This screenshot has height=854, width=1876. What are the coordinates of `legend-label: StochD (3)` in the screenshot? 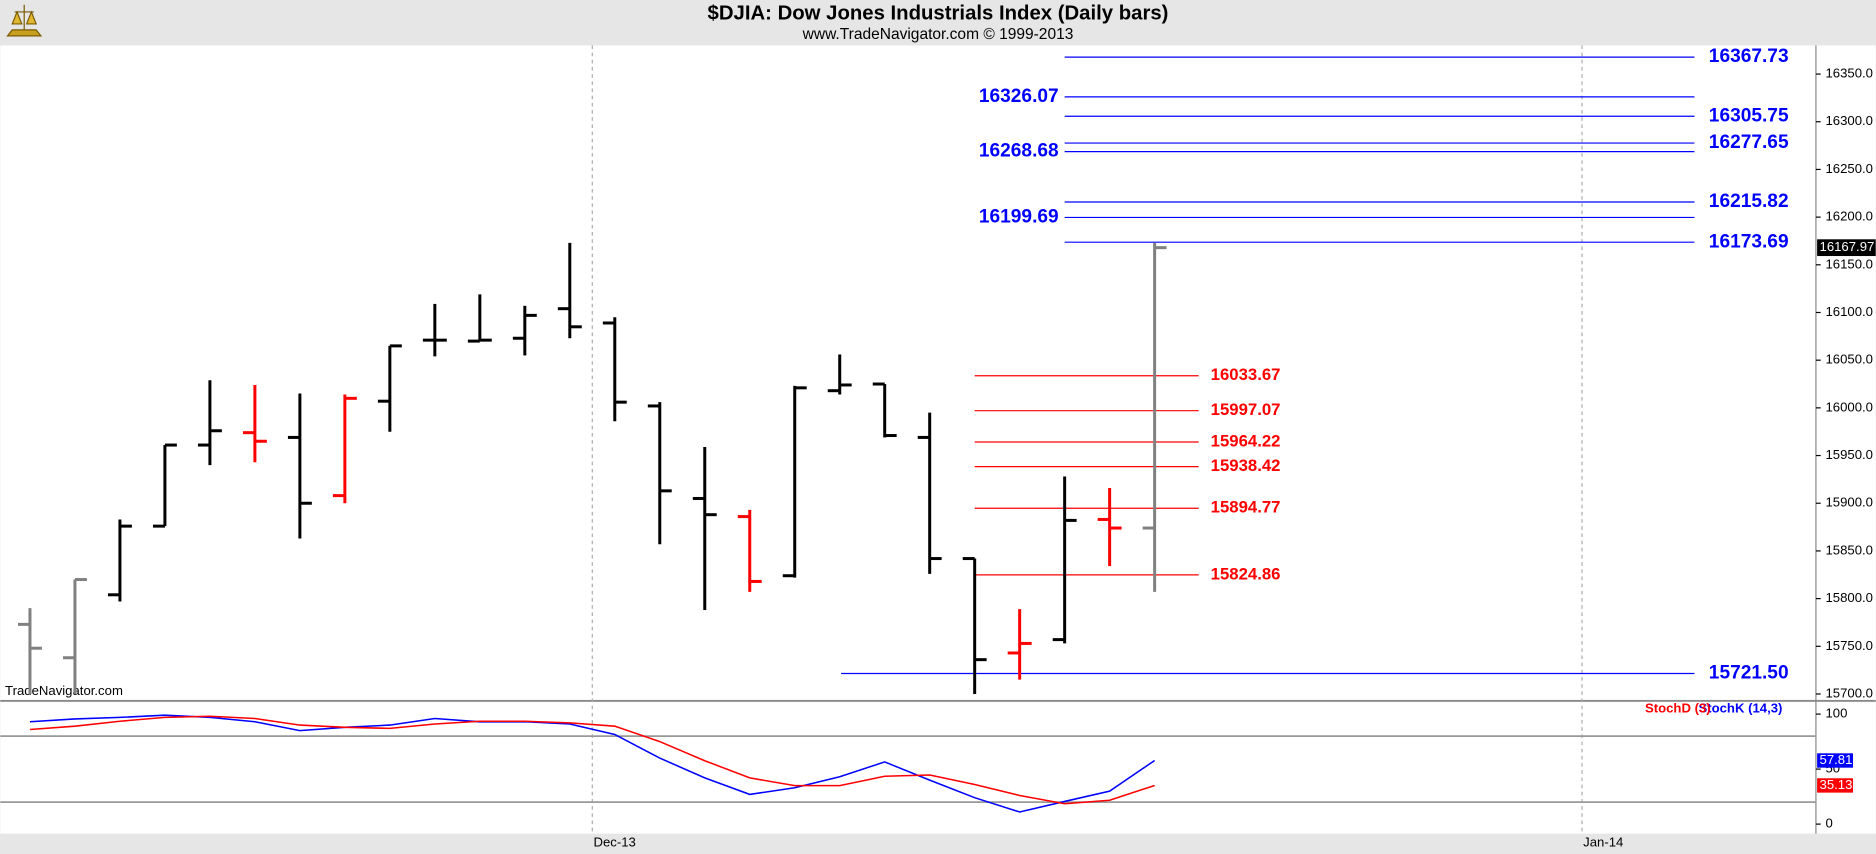 It's located at (1678, 708).